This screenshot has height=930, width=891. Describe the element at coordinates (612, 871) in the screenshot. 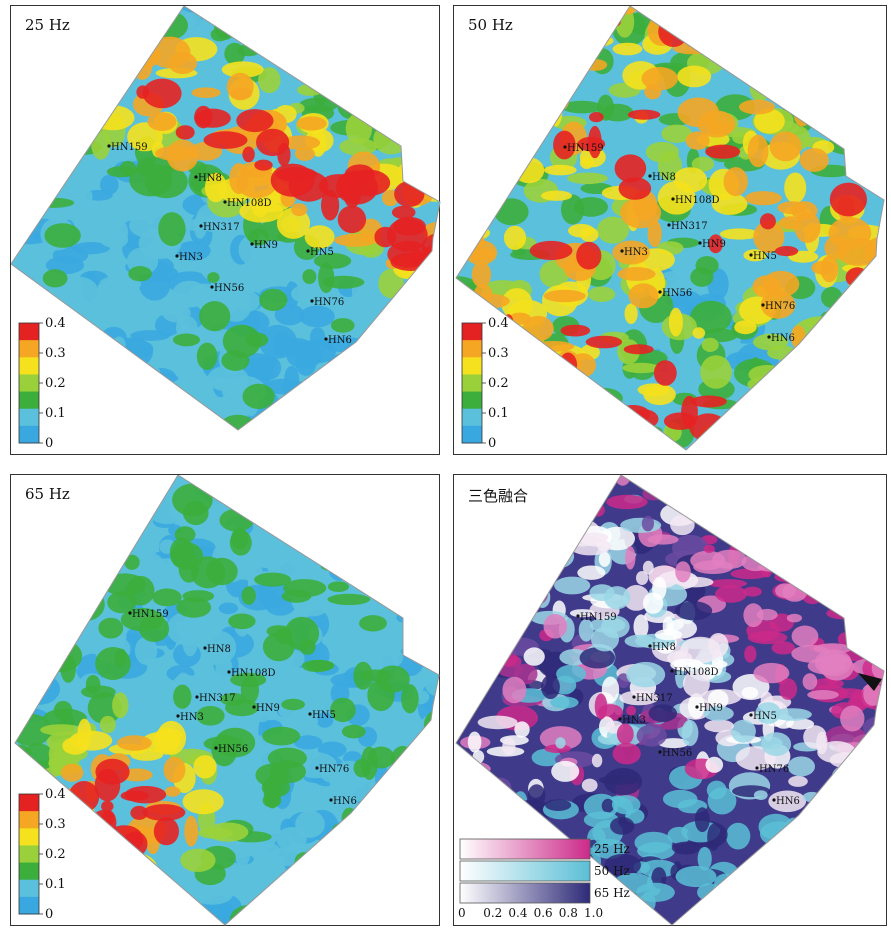

I see `legend-label: 50 Hz` at that location.